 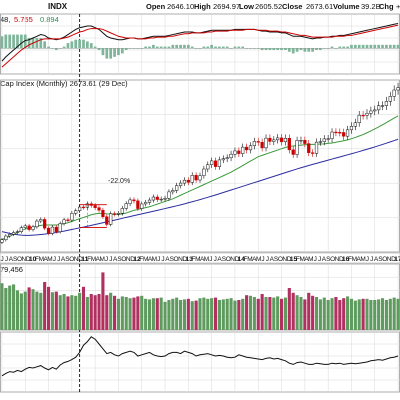 I want to click on volume-panel, so click(x=200, y=301).